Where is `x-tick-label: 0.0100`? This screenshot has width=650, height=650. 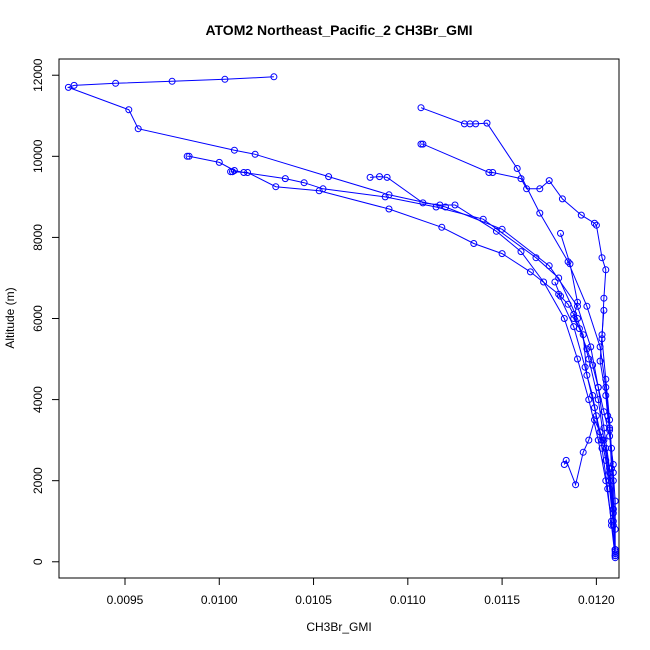
x-tick-label: 0.0100 is located at coordinates (219, 600).